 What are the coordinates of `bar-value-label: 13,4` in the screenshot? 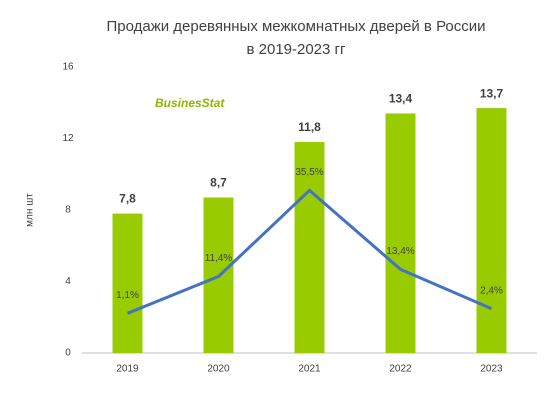 It's located at (401, 99).